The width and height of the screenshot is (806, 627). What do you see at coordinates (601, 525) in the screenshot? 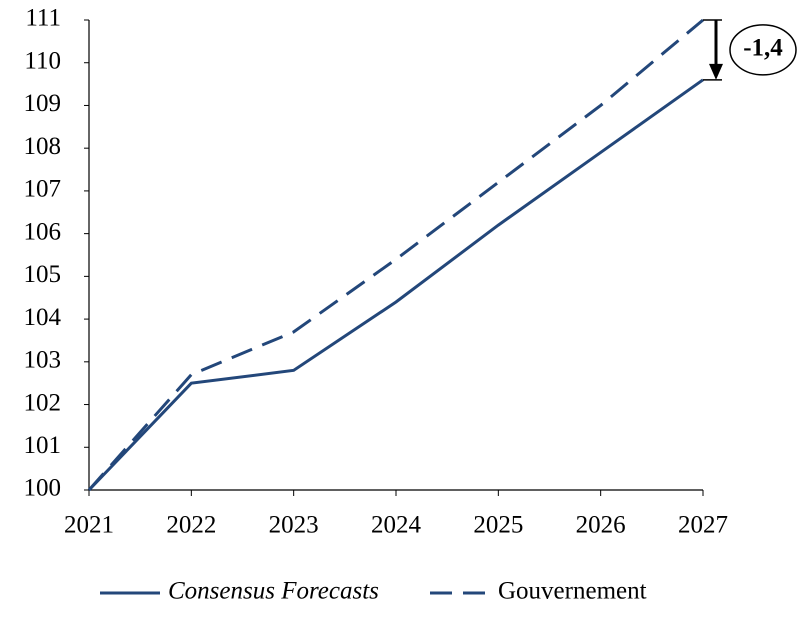
I see `x-tick-label: 2026` at bounding box center [601, 525].